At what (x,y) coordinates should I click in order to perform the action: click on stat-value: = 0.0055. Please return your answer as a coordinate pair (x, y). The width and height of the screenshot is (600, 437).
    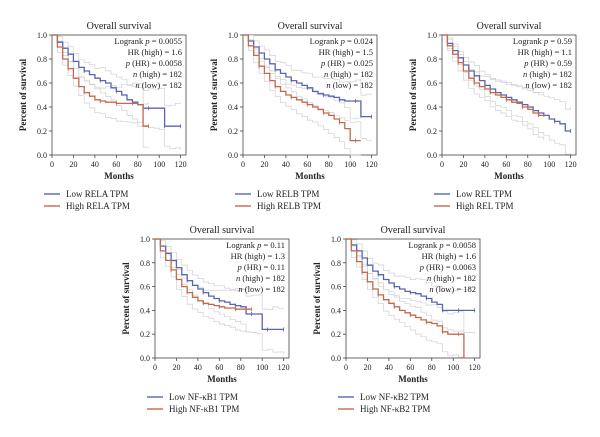
    Looking at the image, I should click on (166, 41).